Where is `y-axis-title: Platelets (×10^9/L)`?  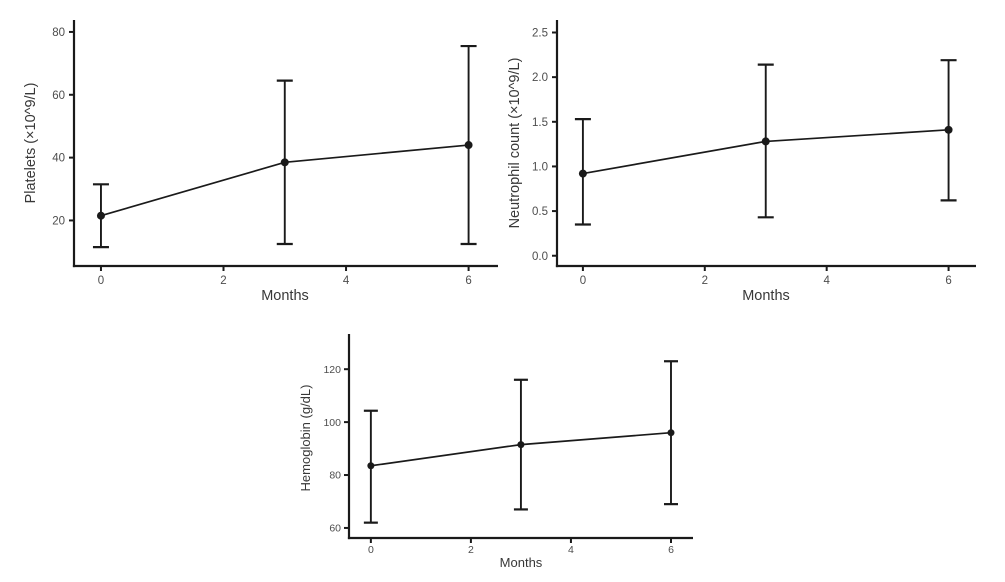 y-axis-title: Platelets (×10^9/L) is located at coordinates (31, 143).